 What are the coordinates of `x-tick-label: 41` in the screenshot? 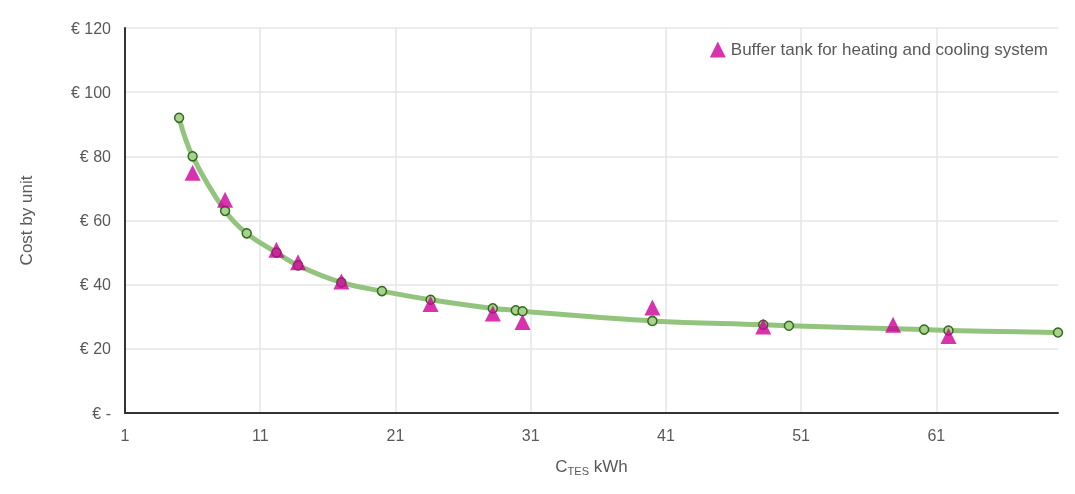 It's located at (665, 435).